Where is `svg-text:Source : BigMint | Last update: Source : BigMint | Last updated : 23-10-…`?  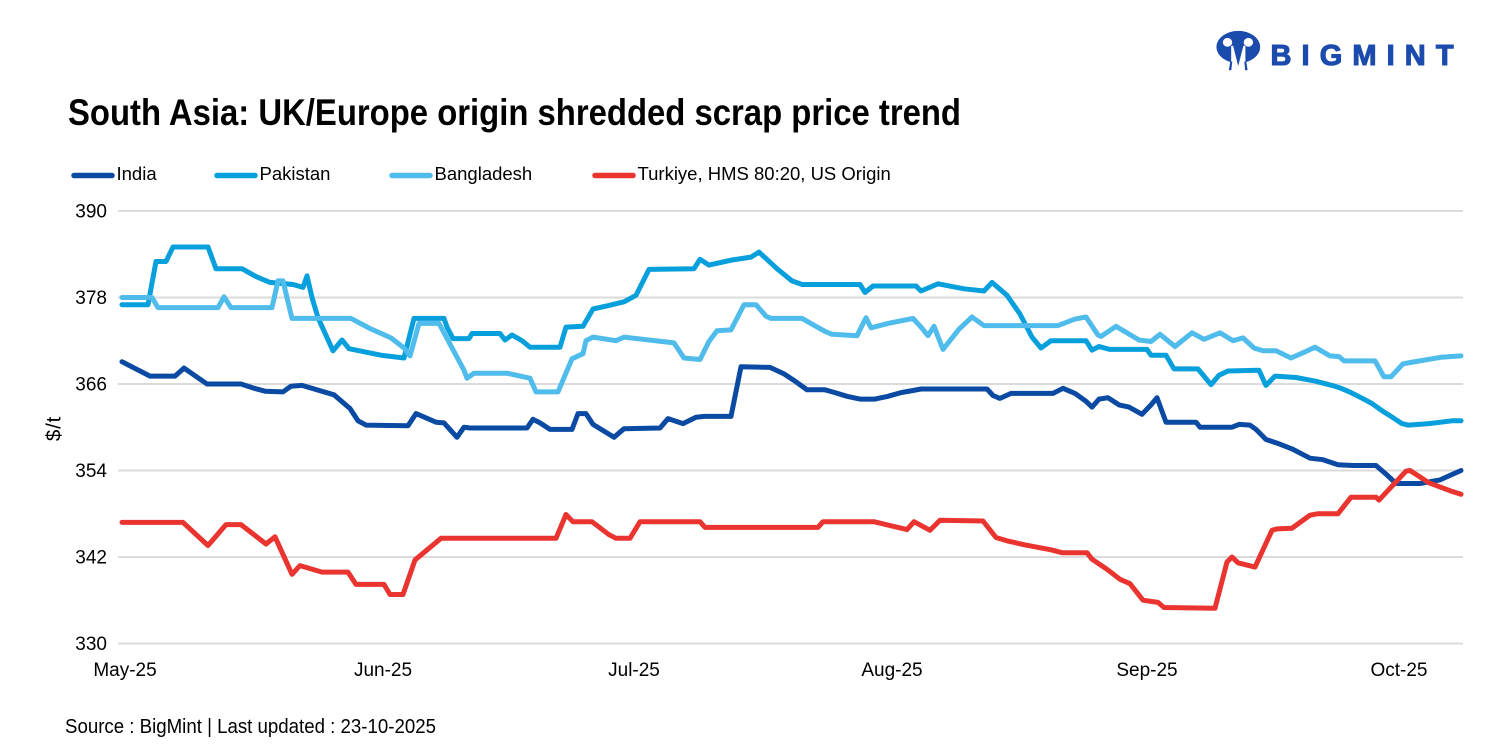 svg-text:Source : BigMint | Last update: Source : BigMint | Last updated : 23-10-… is located at coordinates (250, 727).